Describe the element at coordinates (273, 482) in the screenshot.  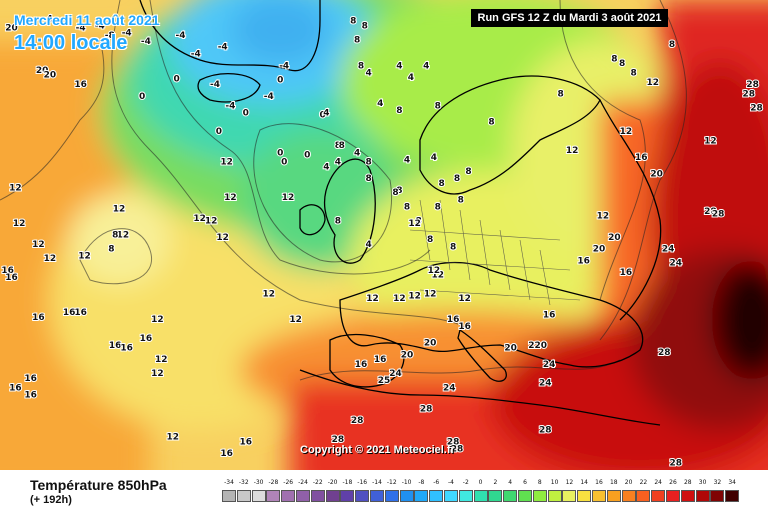
I see `scale-tick-label: -28` at that location.